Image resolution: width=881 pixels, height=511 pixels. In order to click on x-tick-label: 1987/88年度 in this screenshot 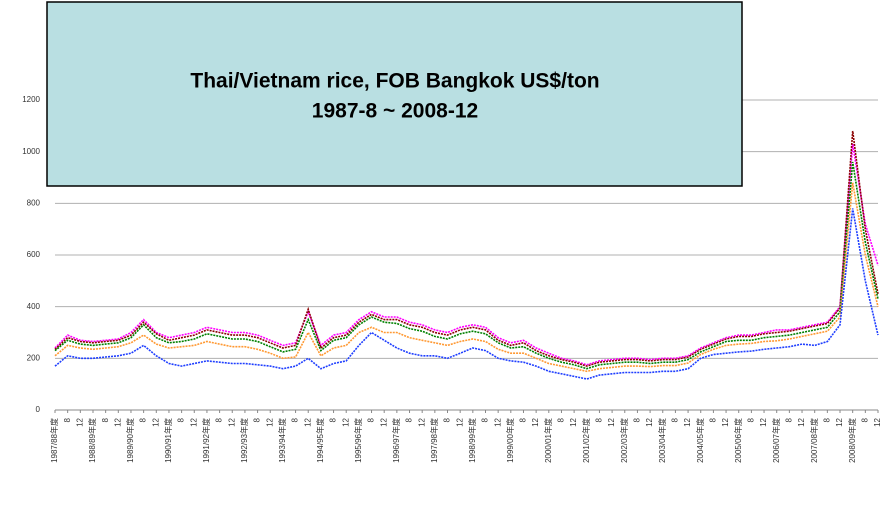, I will do `click(54, 440)`.